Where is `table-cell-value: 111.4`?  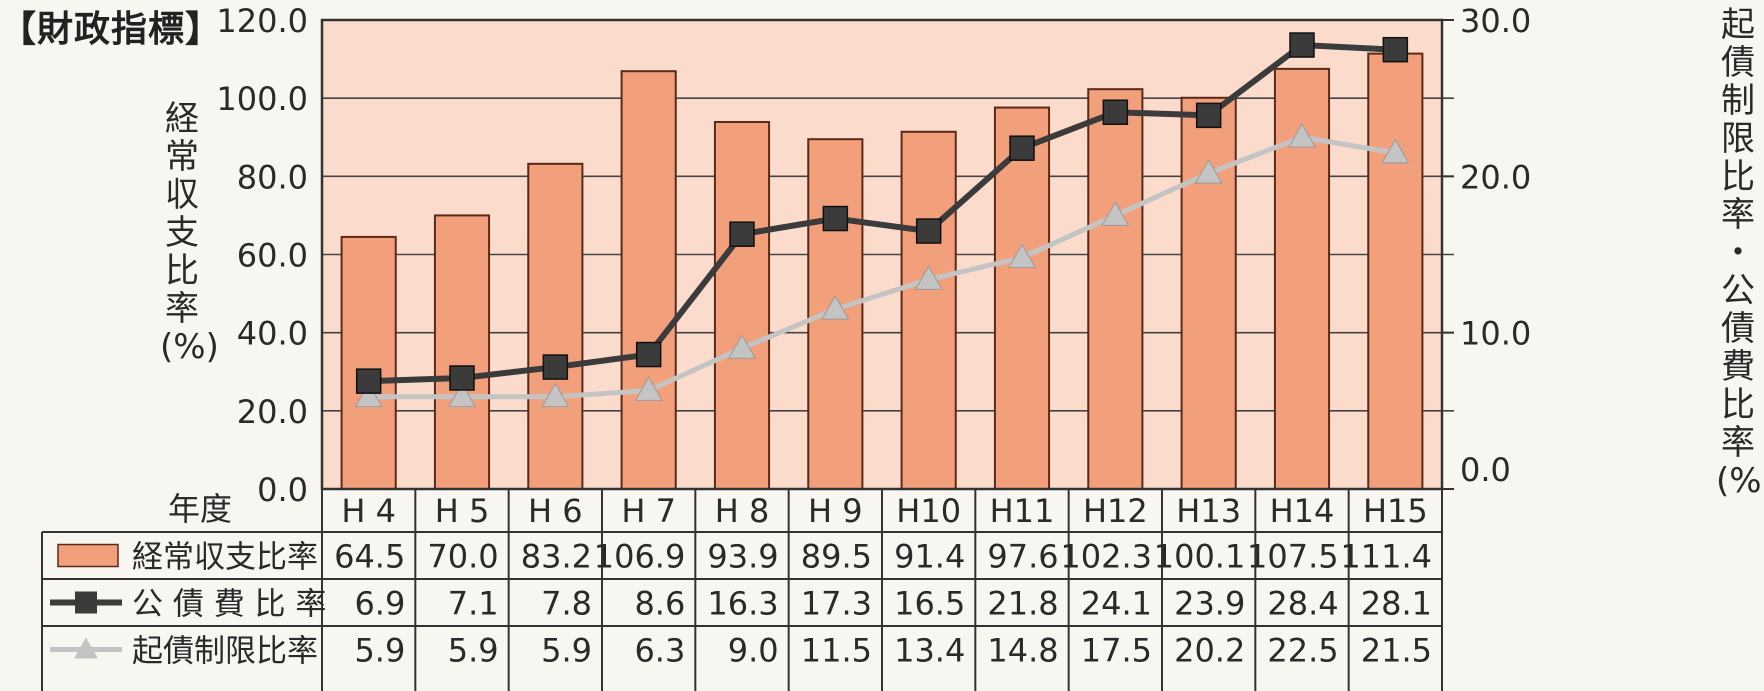
table-cell-value: 111.4 is located at coordinates (1386, 557).